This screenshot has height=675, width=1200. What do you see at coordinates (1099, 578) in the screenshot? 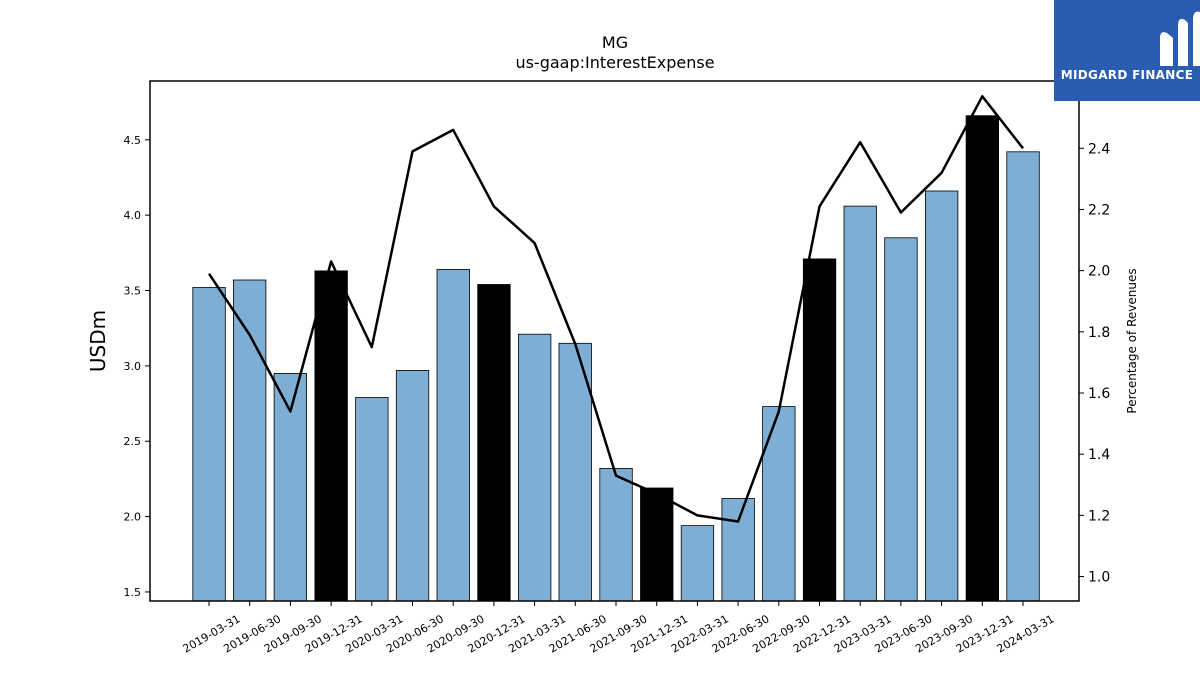
I see `y2-tick-label: 1.0` at bounding box center [1099, 578].